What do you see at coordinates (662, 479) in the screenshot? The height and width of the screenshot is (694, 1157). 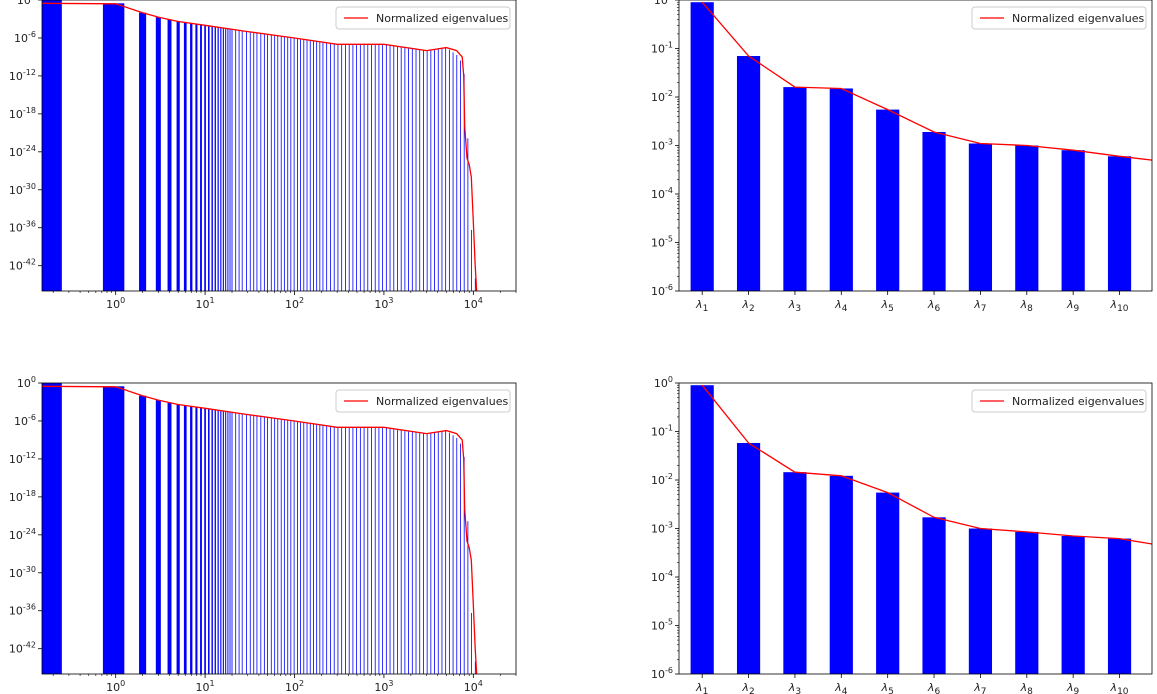 I see `y-tick-label: 10⁻²` at bounding box center [662, 479].